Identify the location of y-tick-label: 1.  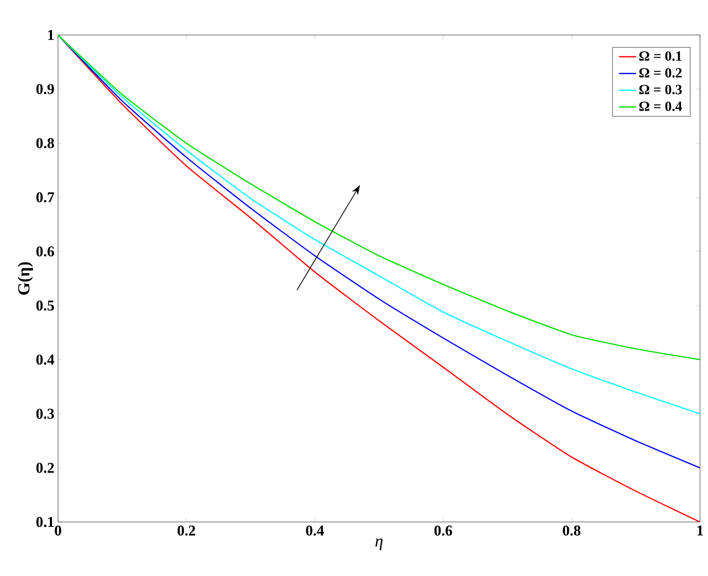
(51, 35).